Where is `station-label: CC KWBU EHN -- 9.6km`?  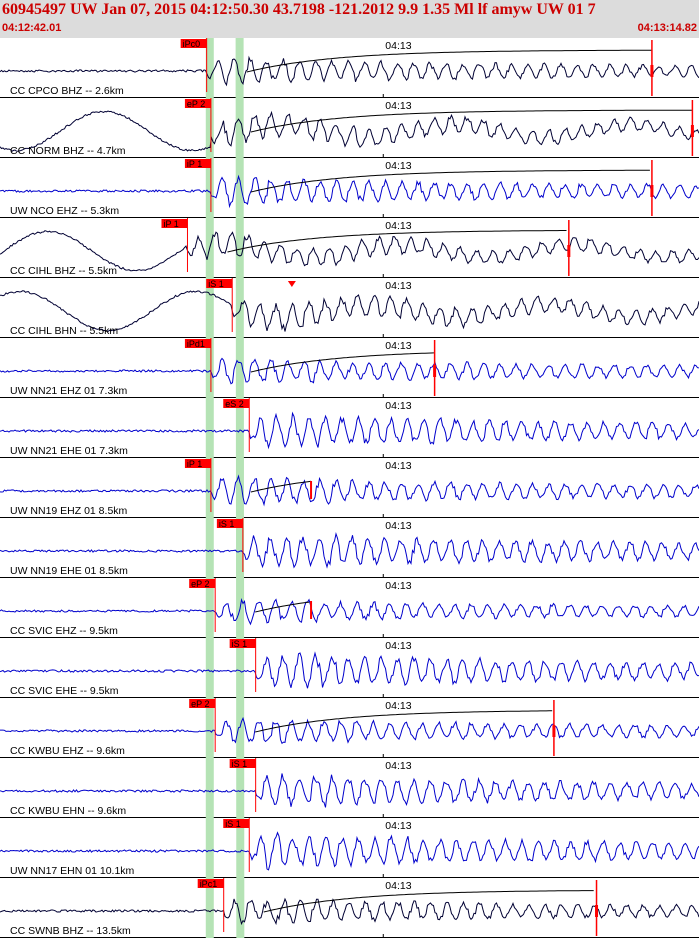
station-label: CC KWBU EHN -- 9.6km is located at coordinates (68, 811).